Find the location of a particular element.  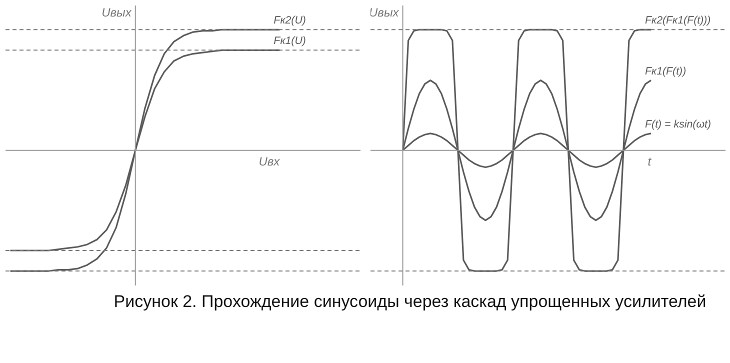

series-label: Fк1(F(t)) is located at coordinates (665, 71).